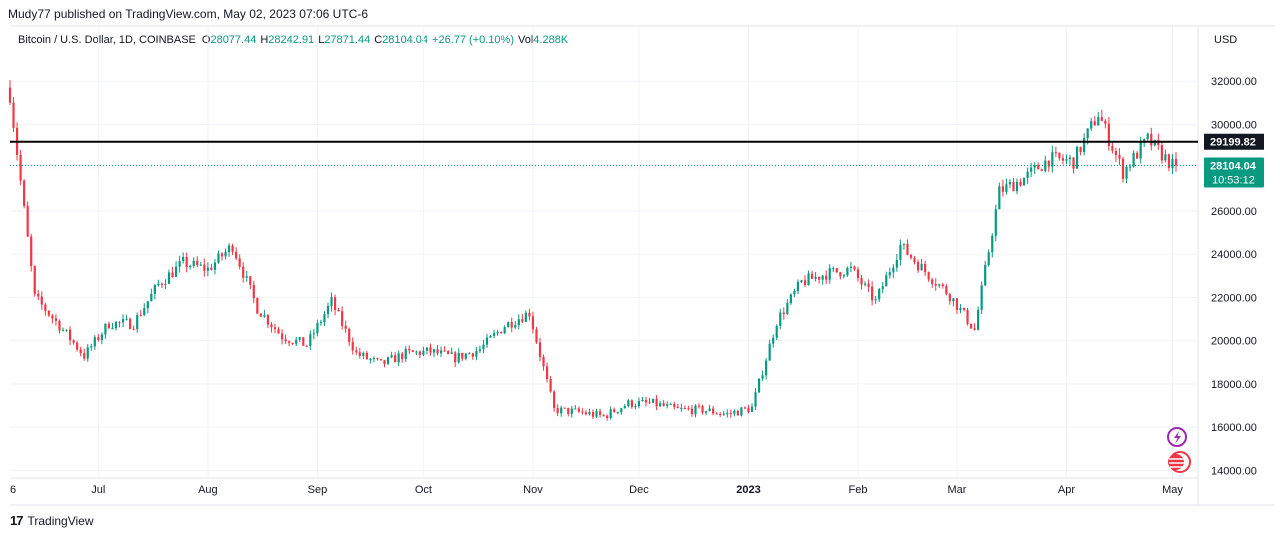 The width and height of the screenshot is (1280, 538). What do you see at coordinates (1234, 298) in the screenshot?
I see `y-tick-label: 22000.00` at bounding box center [1234, 298].